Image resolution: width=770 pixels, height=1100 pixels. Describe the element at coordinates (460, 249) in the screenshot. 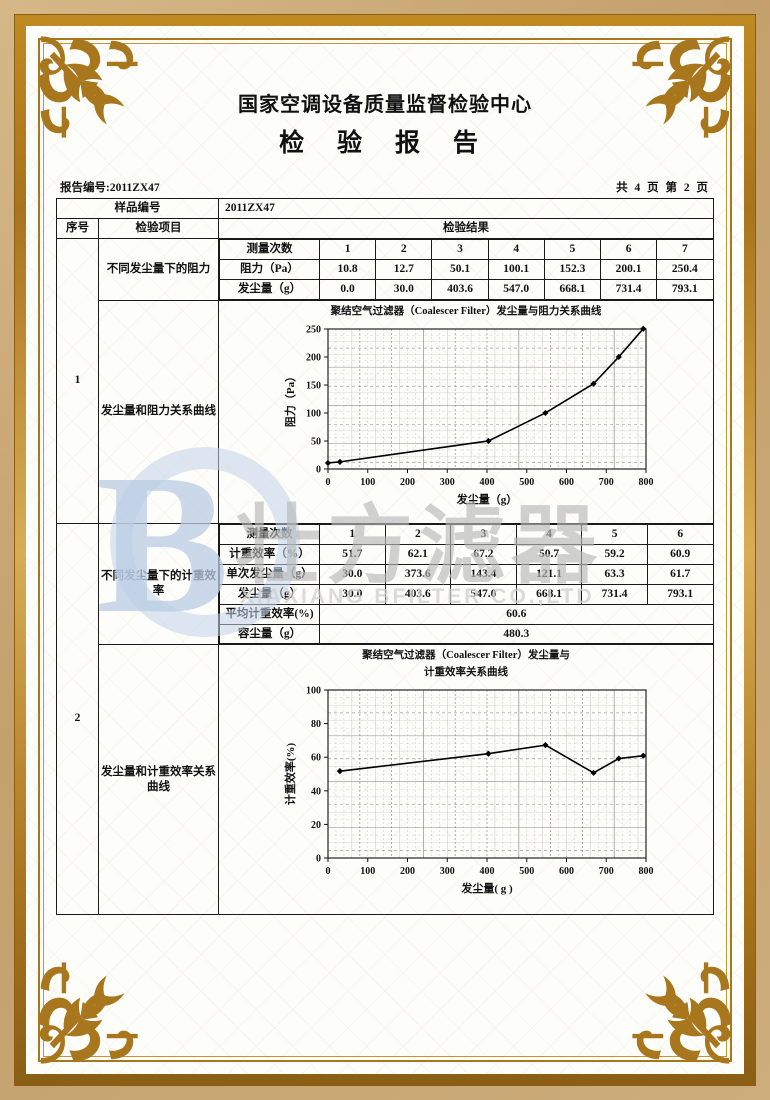

I see `count-3: 3` at that location.